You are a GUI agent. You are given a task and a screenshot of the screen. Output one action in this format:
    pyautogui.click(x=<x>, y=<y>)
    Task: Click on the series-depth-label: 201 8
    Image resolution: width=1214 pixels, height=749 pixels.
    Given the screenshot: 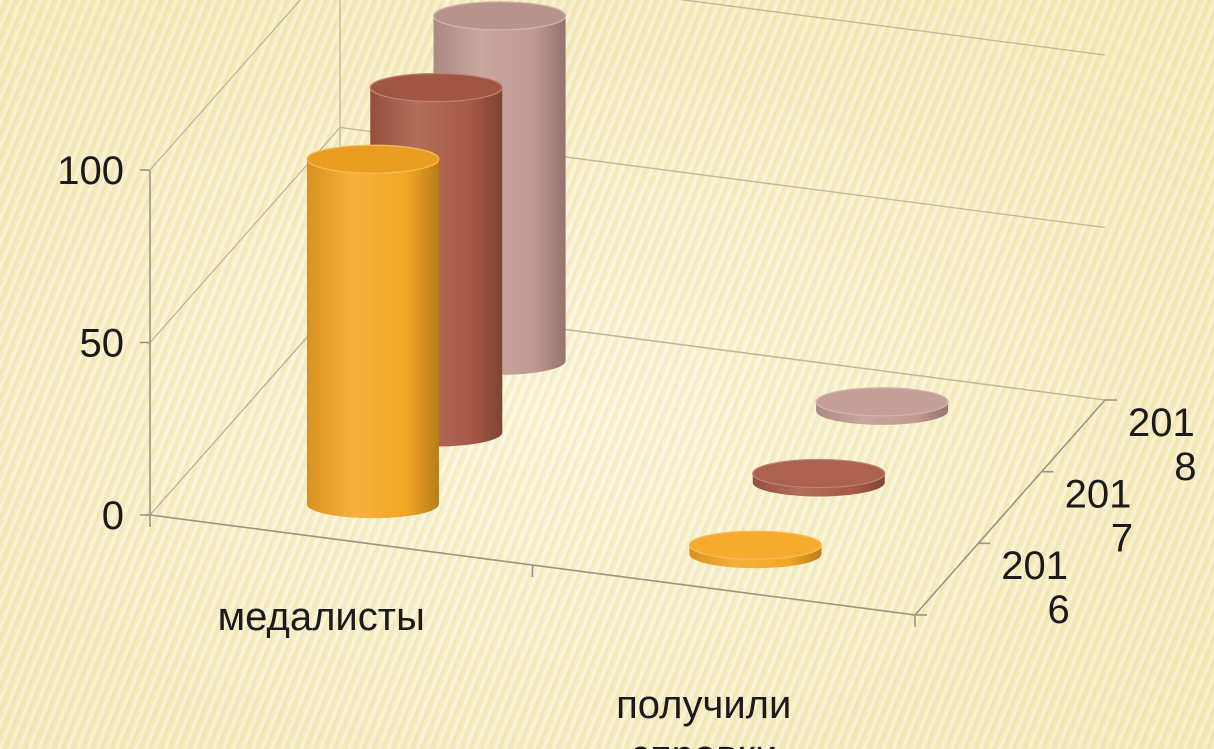 What is the action you would take?
    pyautogui.click(x=1162, y=445)
    